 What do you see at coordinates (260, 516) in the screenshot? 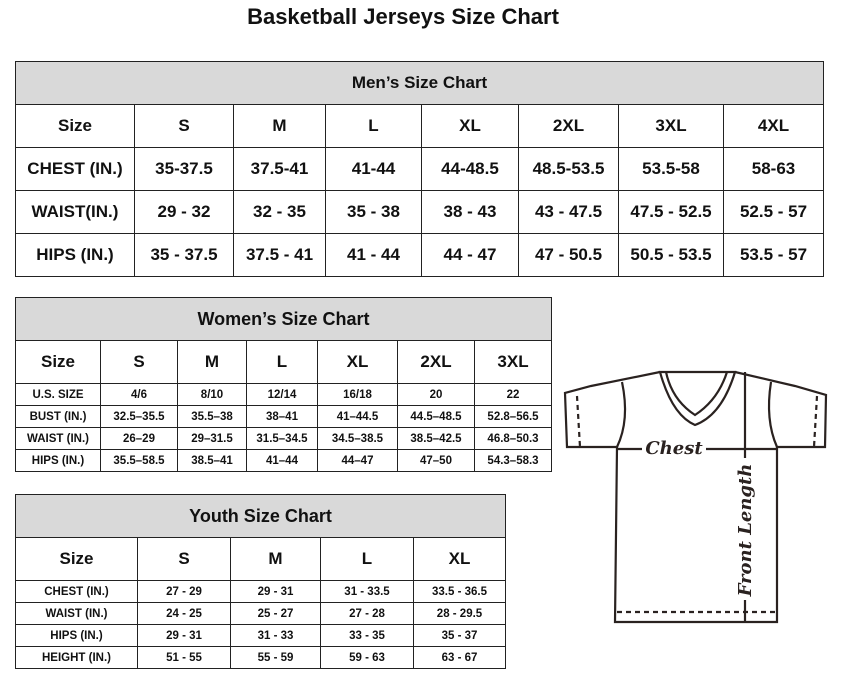
I see `youth-table-title: Youth Size Chart` at bounding box center [260, 516].